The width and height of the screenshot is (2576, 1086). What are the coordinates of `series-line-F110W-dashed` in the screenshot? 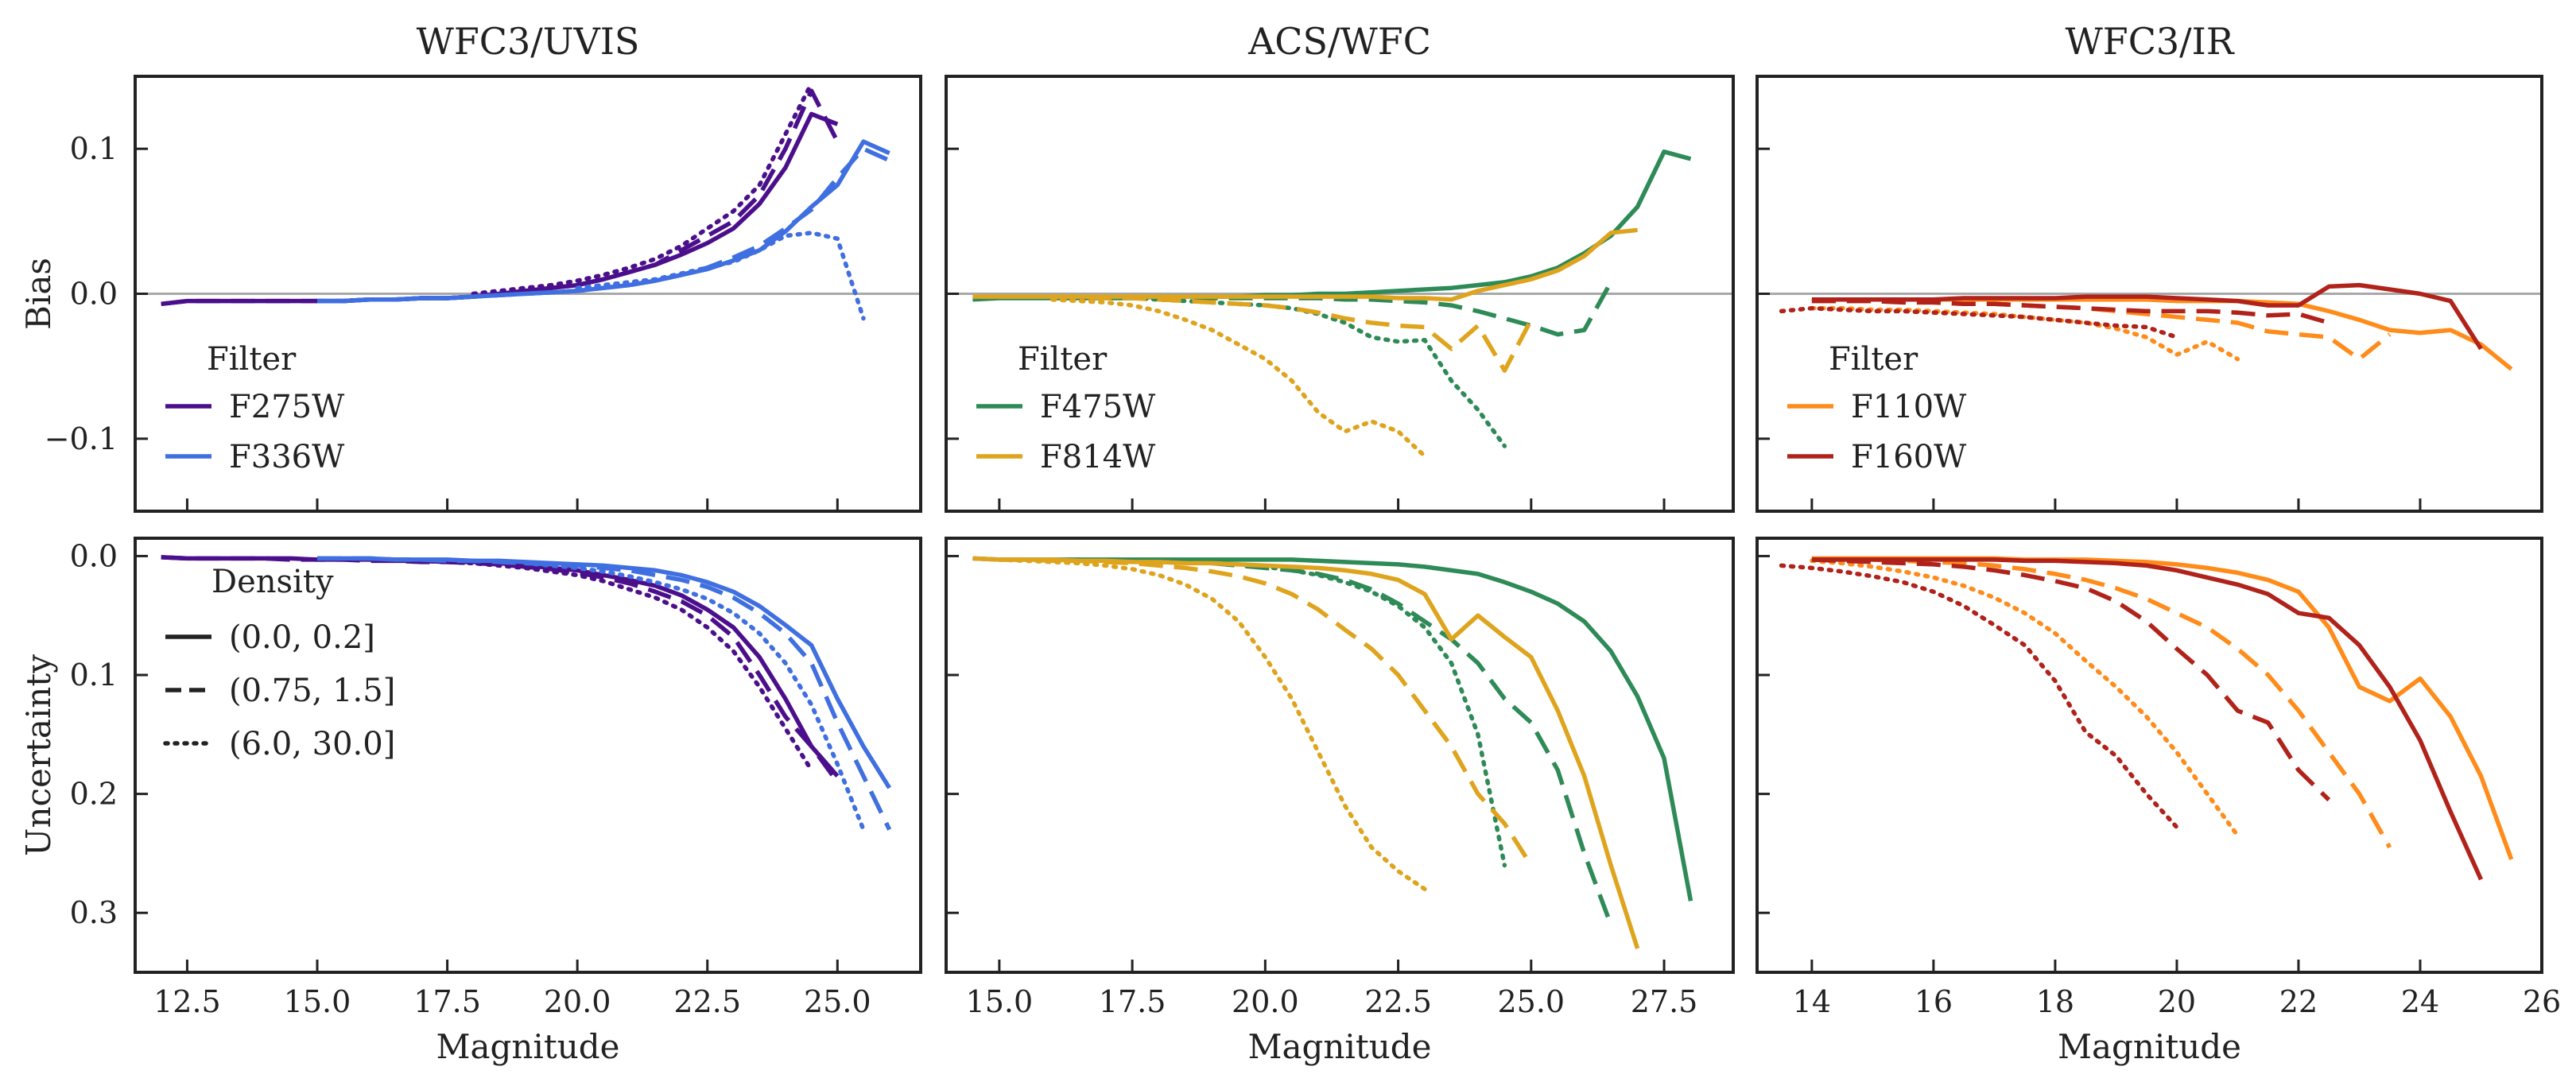 It's located at (2132, 703).